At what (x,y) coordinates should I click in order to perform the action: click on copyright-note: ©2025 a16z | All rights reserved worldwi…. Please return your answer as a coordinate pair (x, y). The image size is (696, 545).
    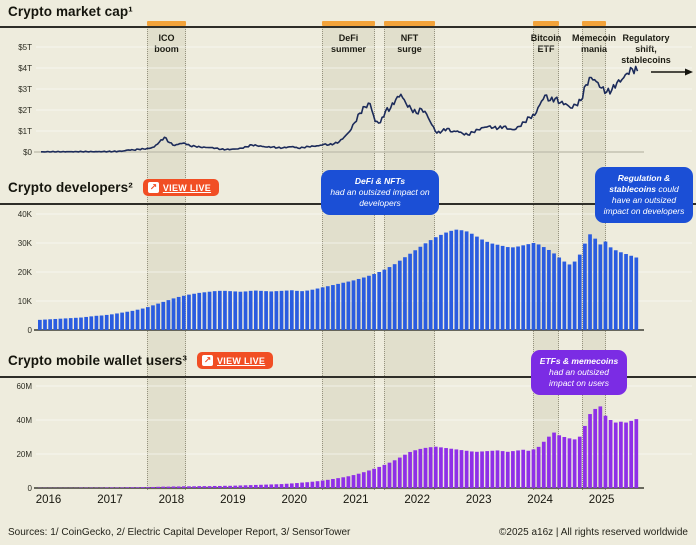
    Looking at the image, I should click on (593, 532).